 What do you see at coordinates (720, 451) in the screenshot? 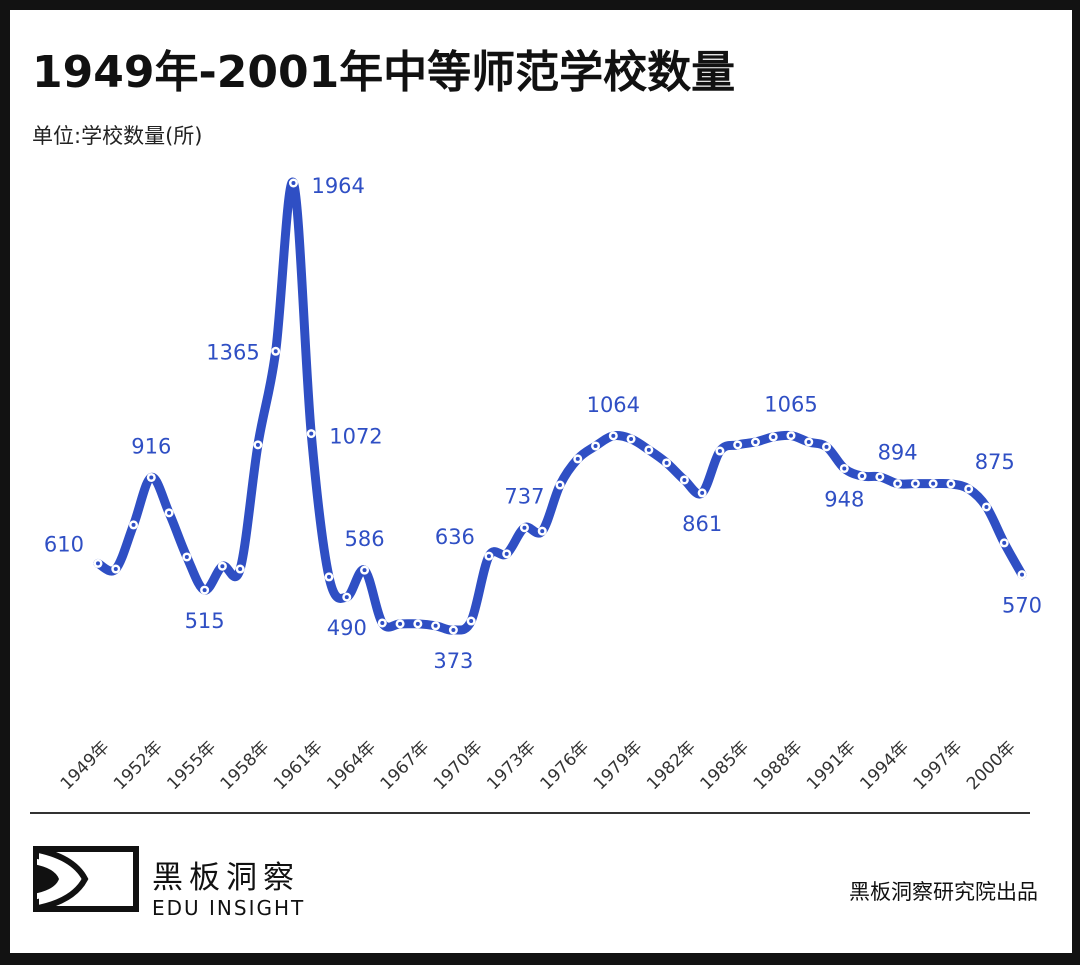
I see `data-point-1984` at bounding box center [720, 451].